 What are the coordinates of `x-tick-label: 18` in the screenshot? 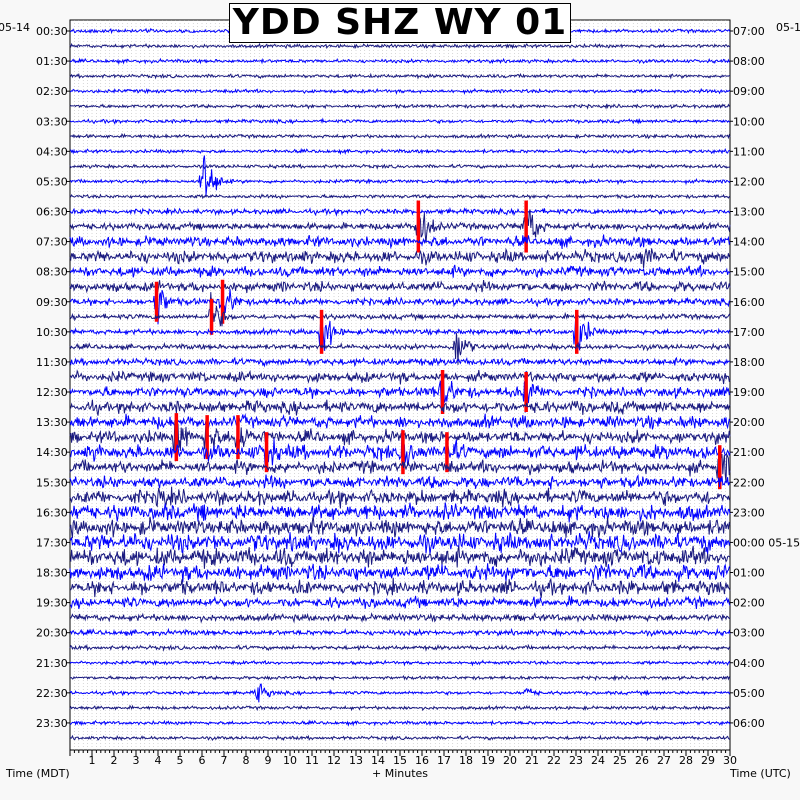 It's located at (466, 760).